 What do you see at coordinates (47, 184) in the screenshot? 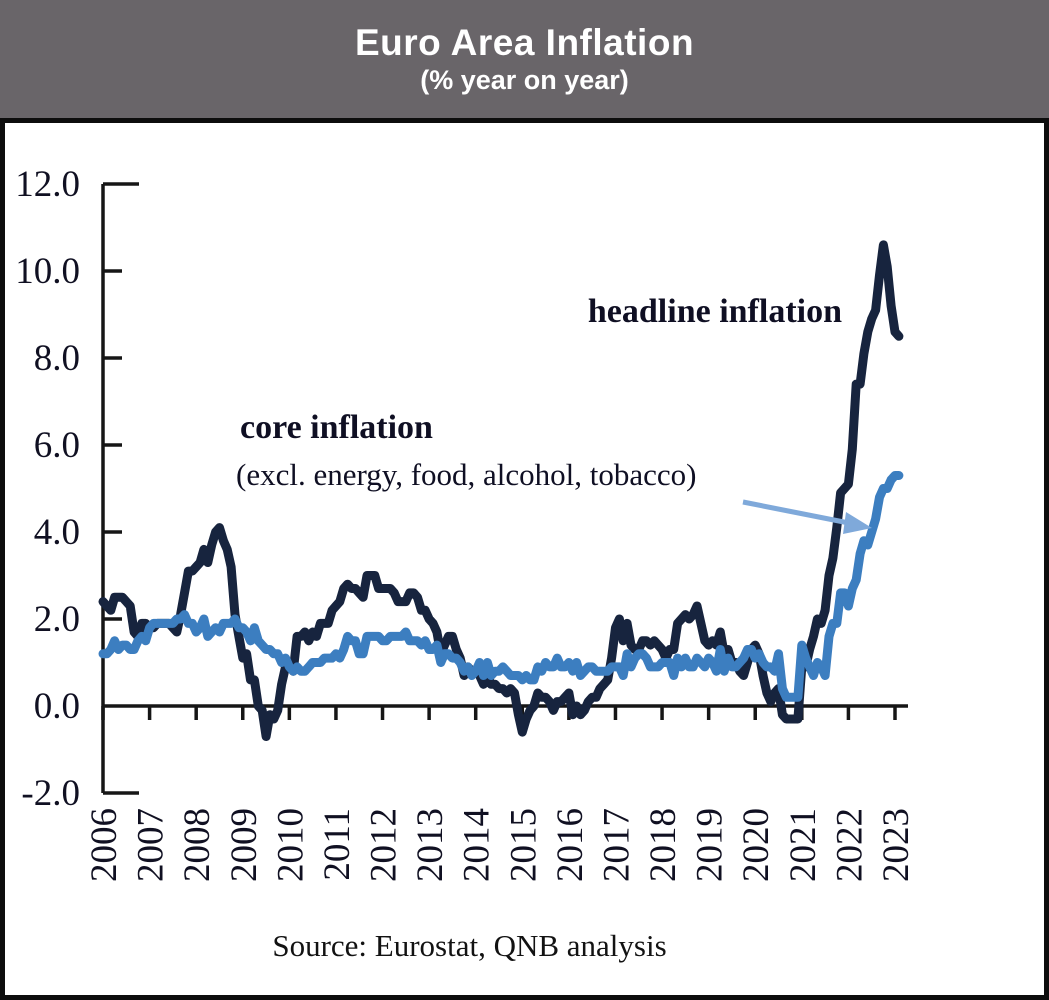
I see `y-axis-label: 12.0` at bounding box center [47, 184].